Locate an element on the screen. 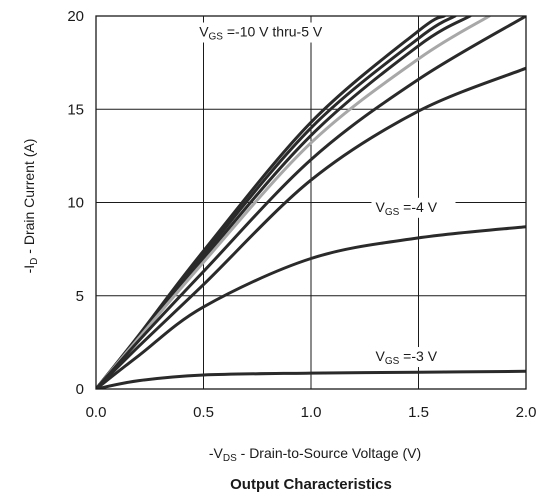 This screenshot has height=504, width=541. x-tick-label: 0.5 is located at coordinates (203, 412).